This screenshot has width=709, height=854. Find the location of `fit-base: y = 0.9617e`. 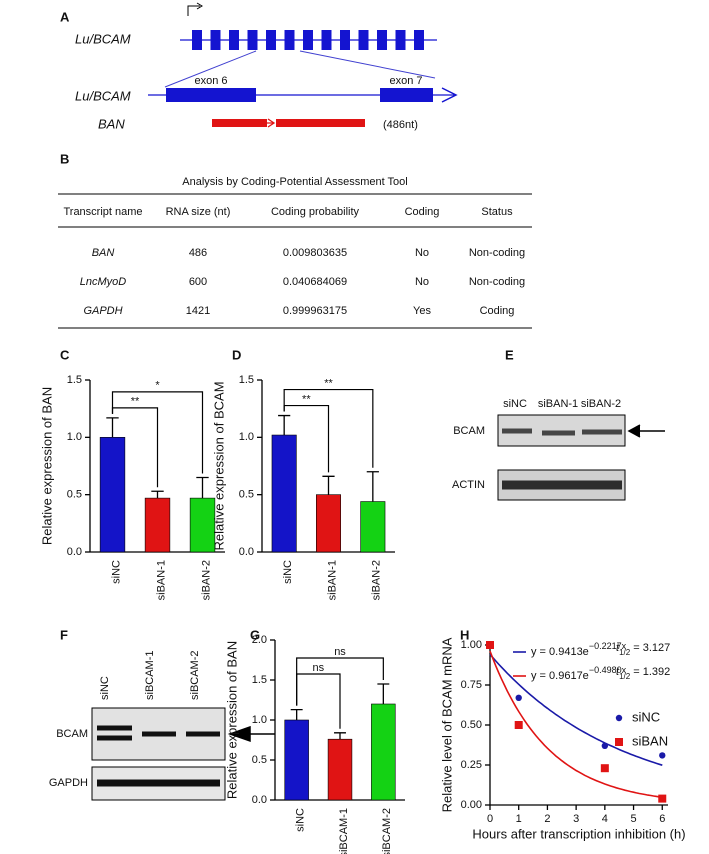

fit-base: y = 0.9617e is located at coordinates (560, 676).